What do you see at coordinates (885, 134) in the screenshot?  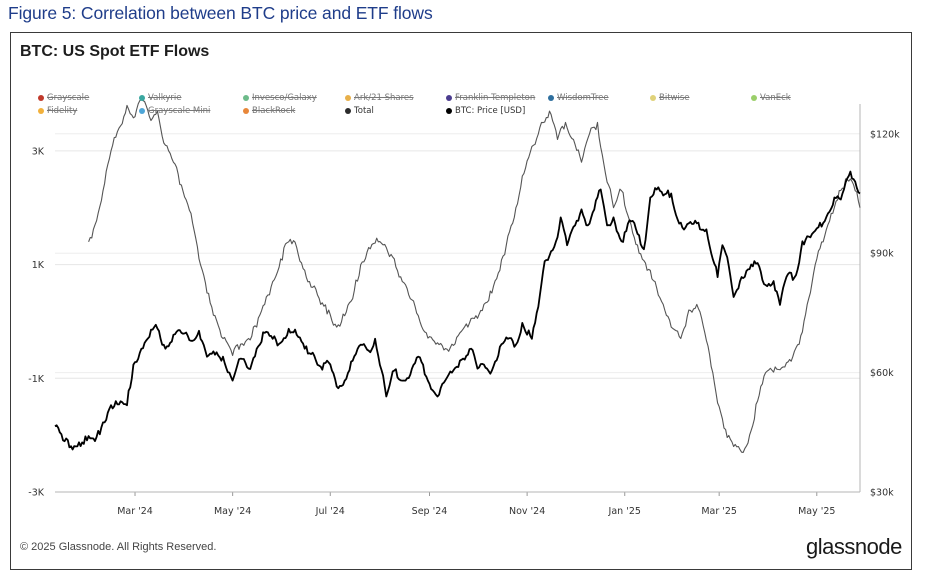 I see `y-right-tick-label: $120k` at bounding box center [885, 134].